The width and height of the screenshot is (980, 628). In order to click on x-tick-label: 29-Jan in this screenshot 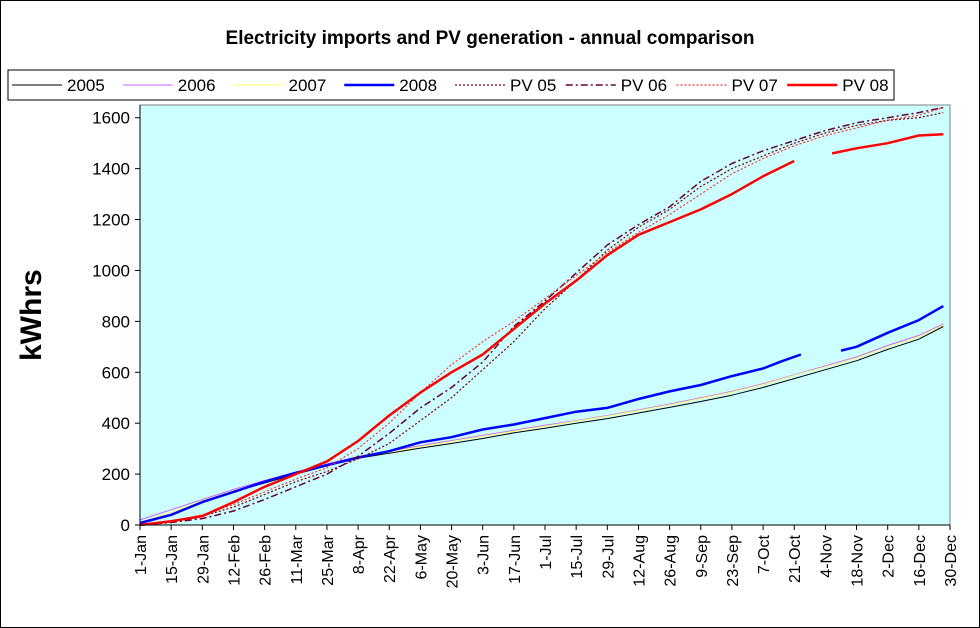, I will do `click(203, 559)`.